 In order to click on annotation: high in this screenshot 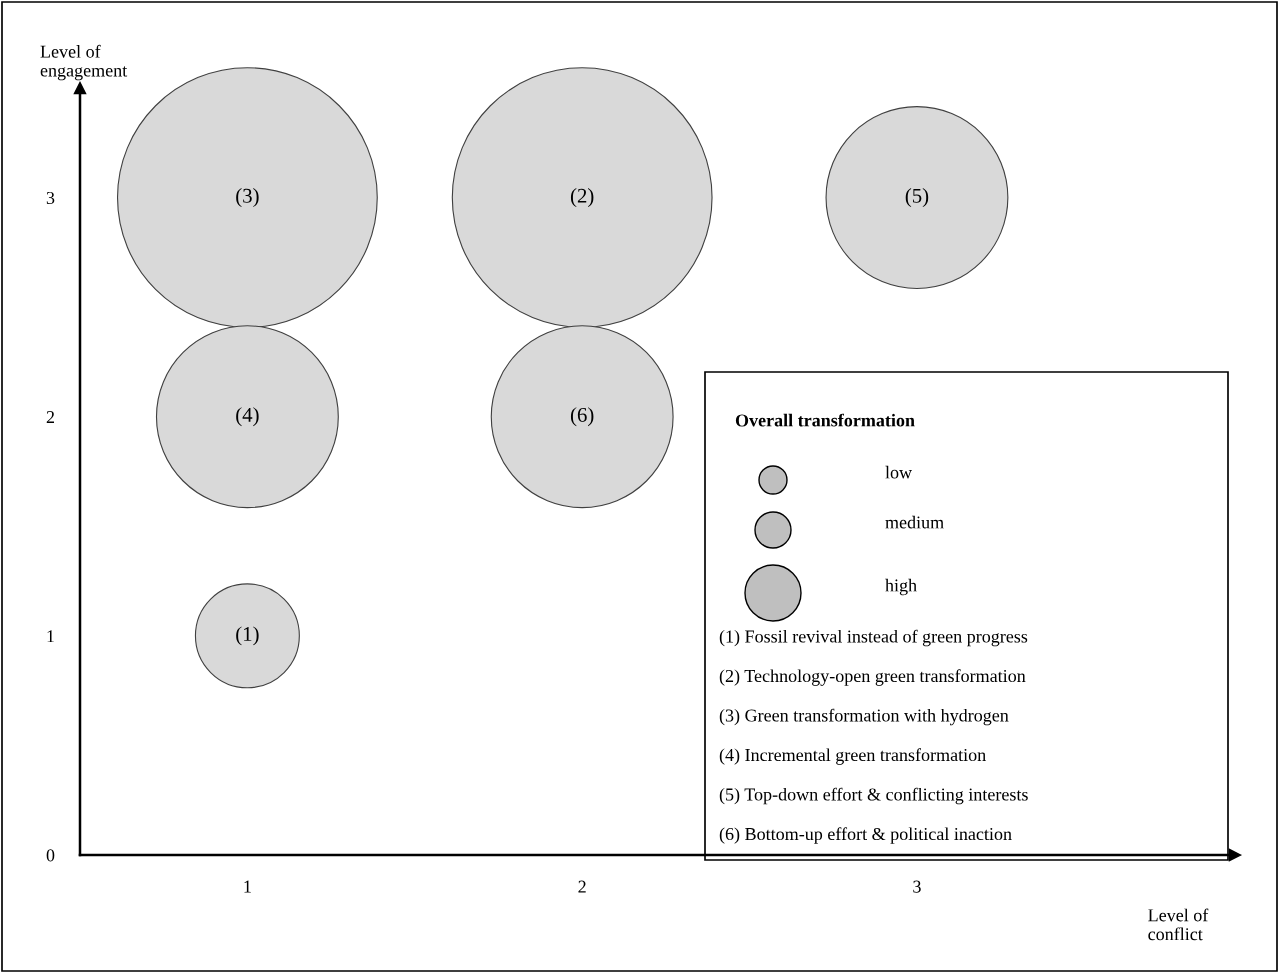, I will do `click(901, 587)`.